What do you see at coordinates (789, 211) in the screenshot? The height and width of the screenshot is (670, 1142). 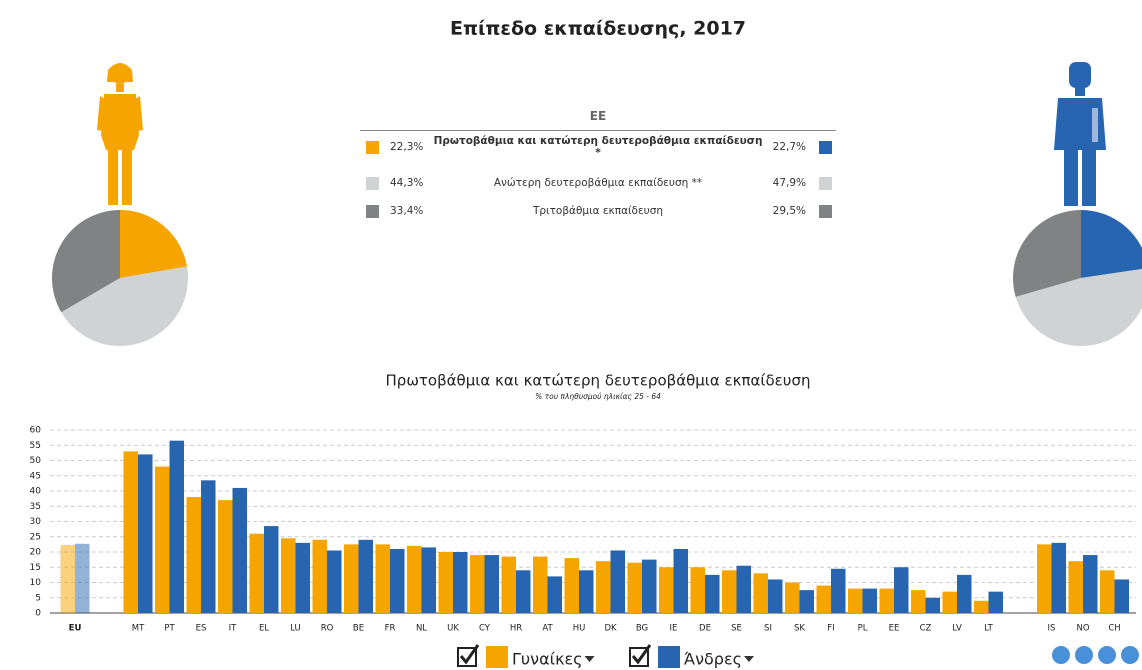 I see `value-label: 29,5%` at bounding box center [789, 211].